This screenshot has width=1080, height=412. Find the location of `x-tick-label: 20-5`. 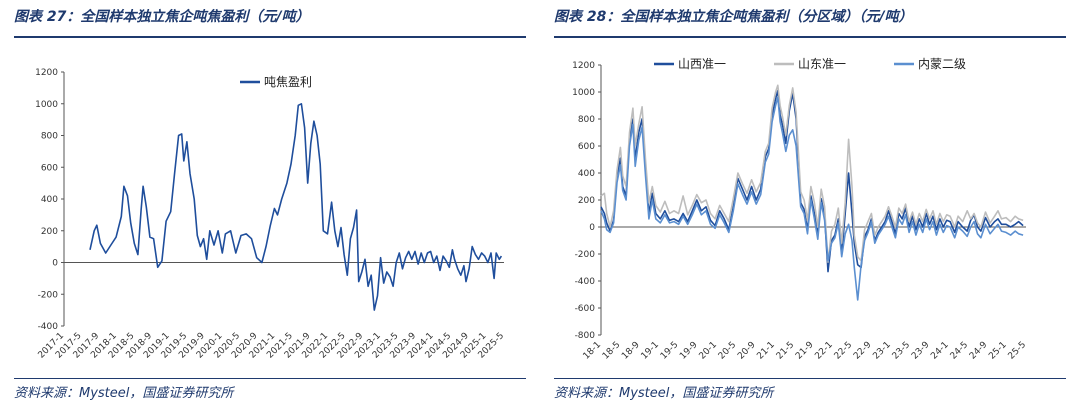

x-tick-label: 20-5 is located at coordinates (728, 351).